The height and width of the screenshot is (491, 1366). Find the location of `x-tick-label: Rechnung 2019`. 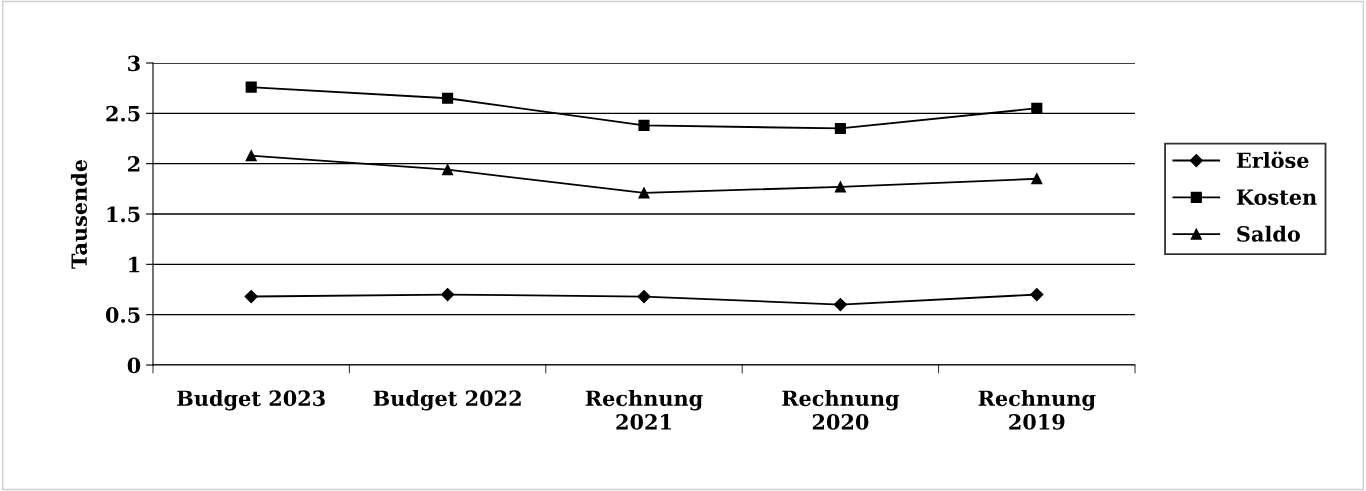

x-tick-label: Rechnung 2019 is located at coordinates (1037, 410).